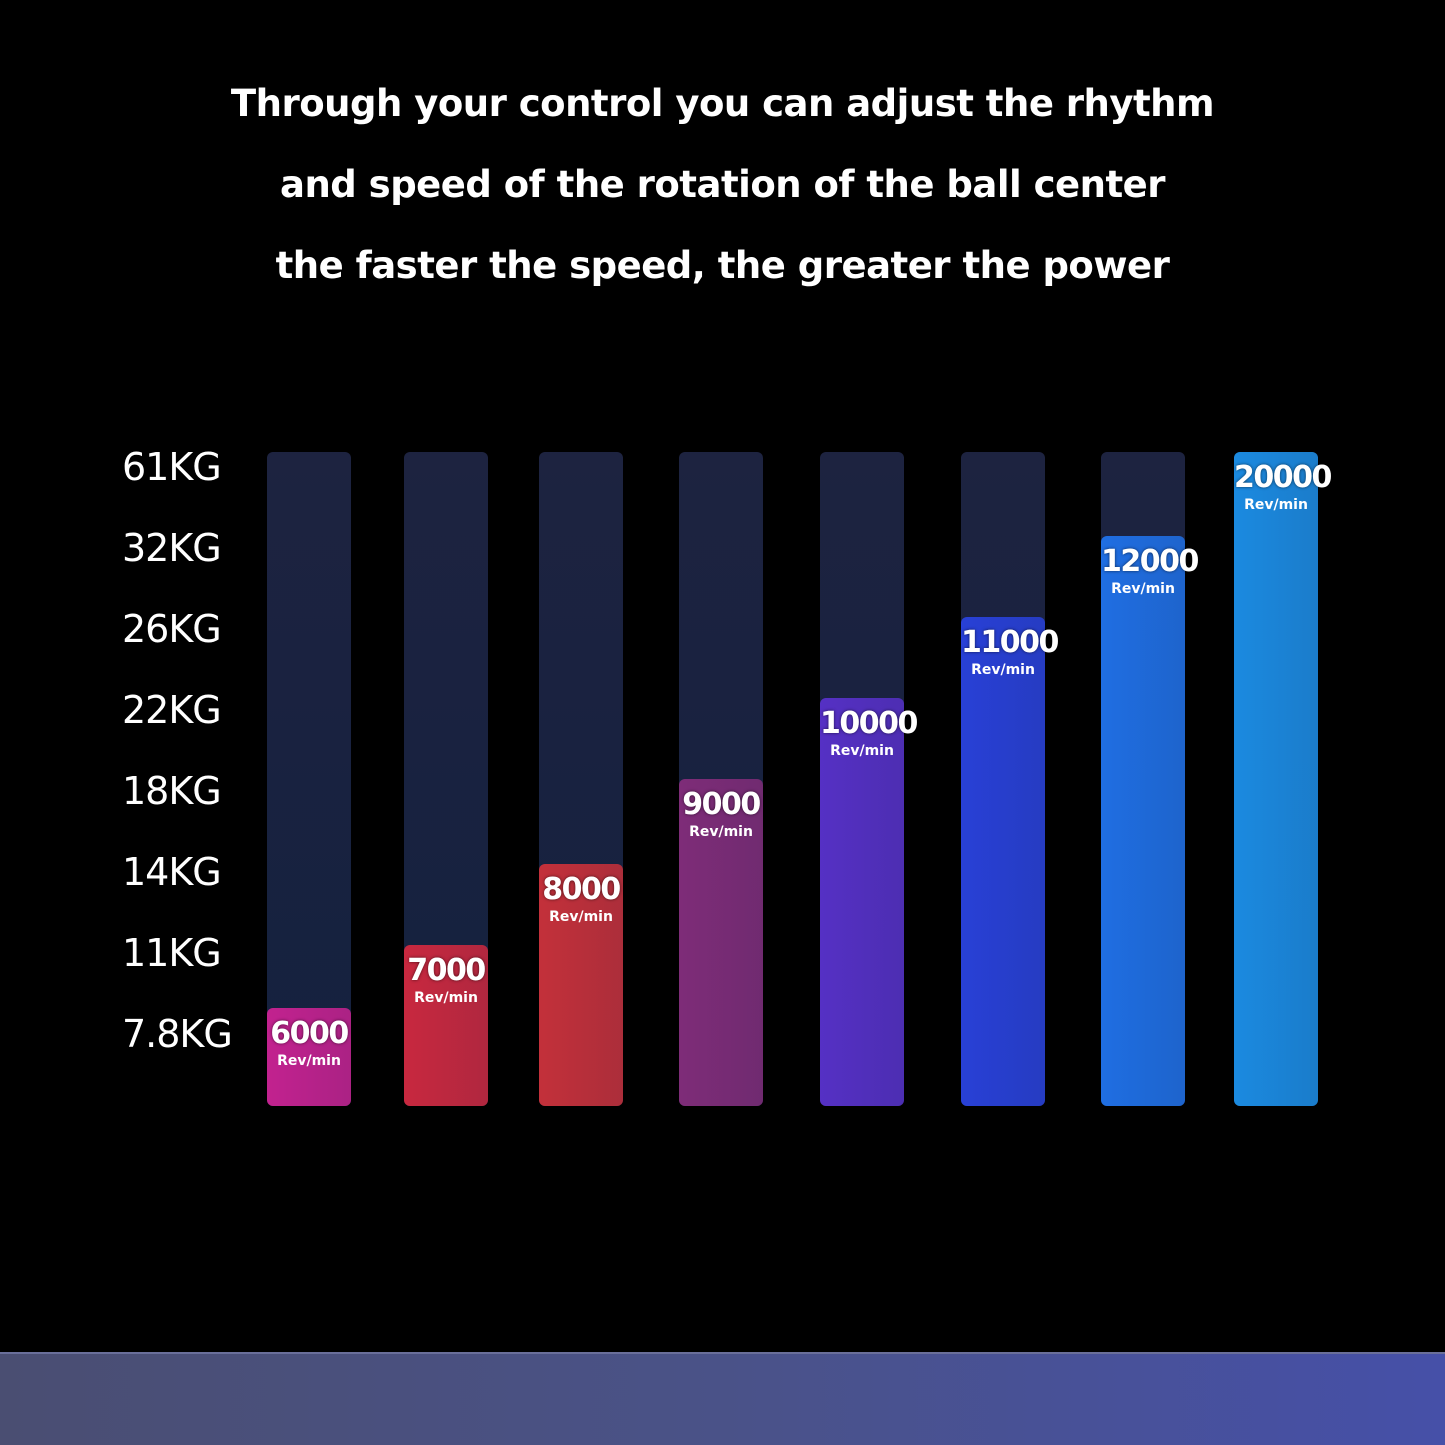 The width and height of the screenshot is (1445, 1445). Describe the element at coordinates (1150, 821) in the screenshot. I see `bar: 12000 Rev/min` at that location.